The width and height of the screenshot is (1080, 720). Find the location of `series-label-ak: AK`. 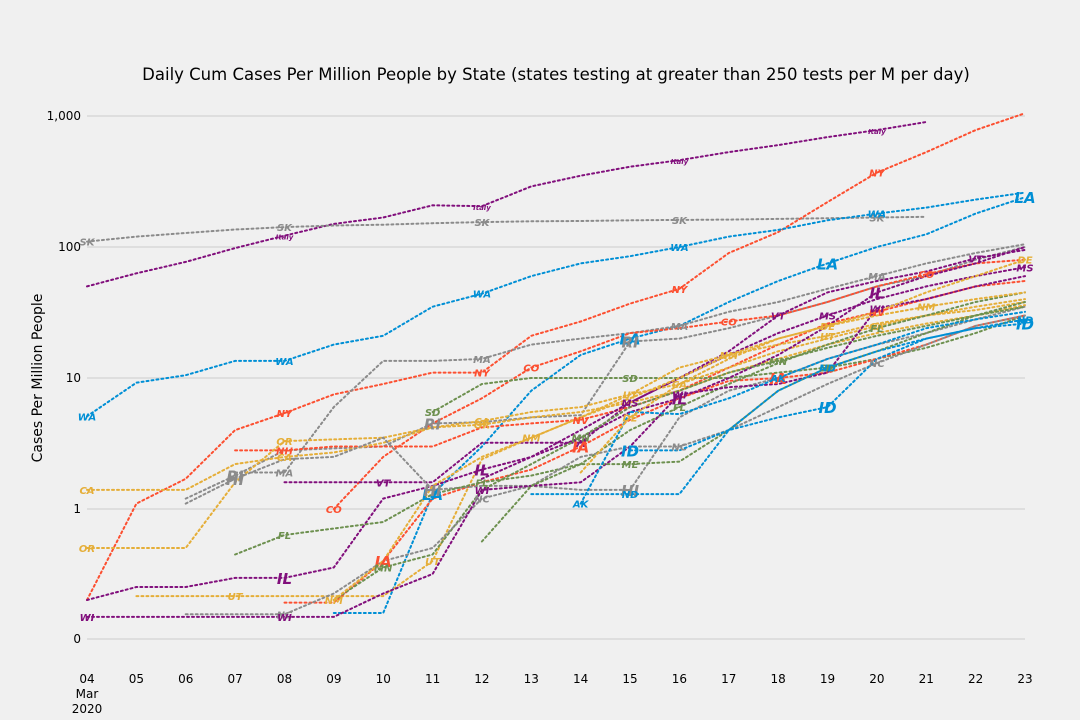

series-label-ak: AK is located at coordinates (581, 505).